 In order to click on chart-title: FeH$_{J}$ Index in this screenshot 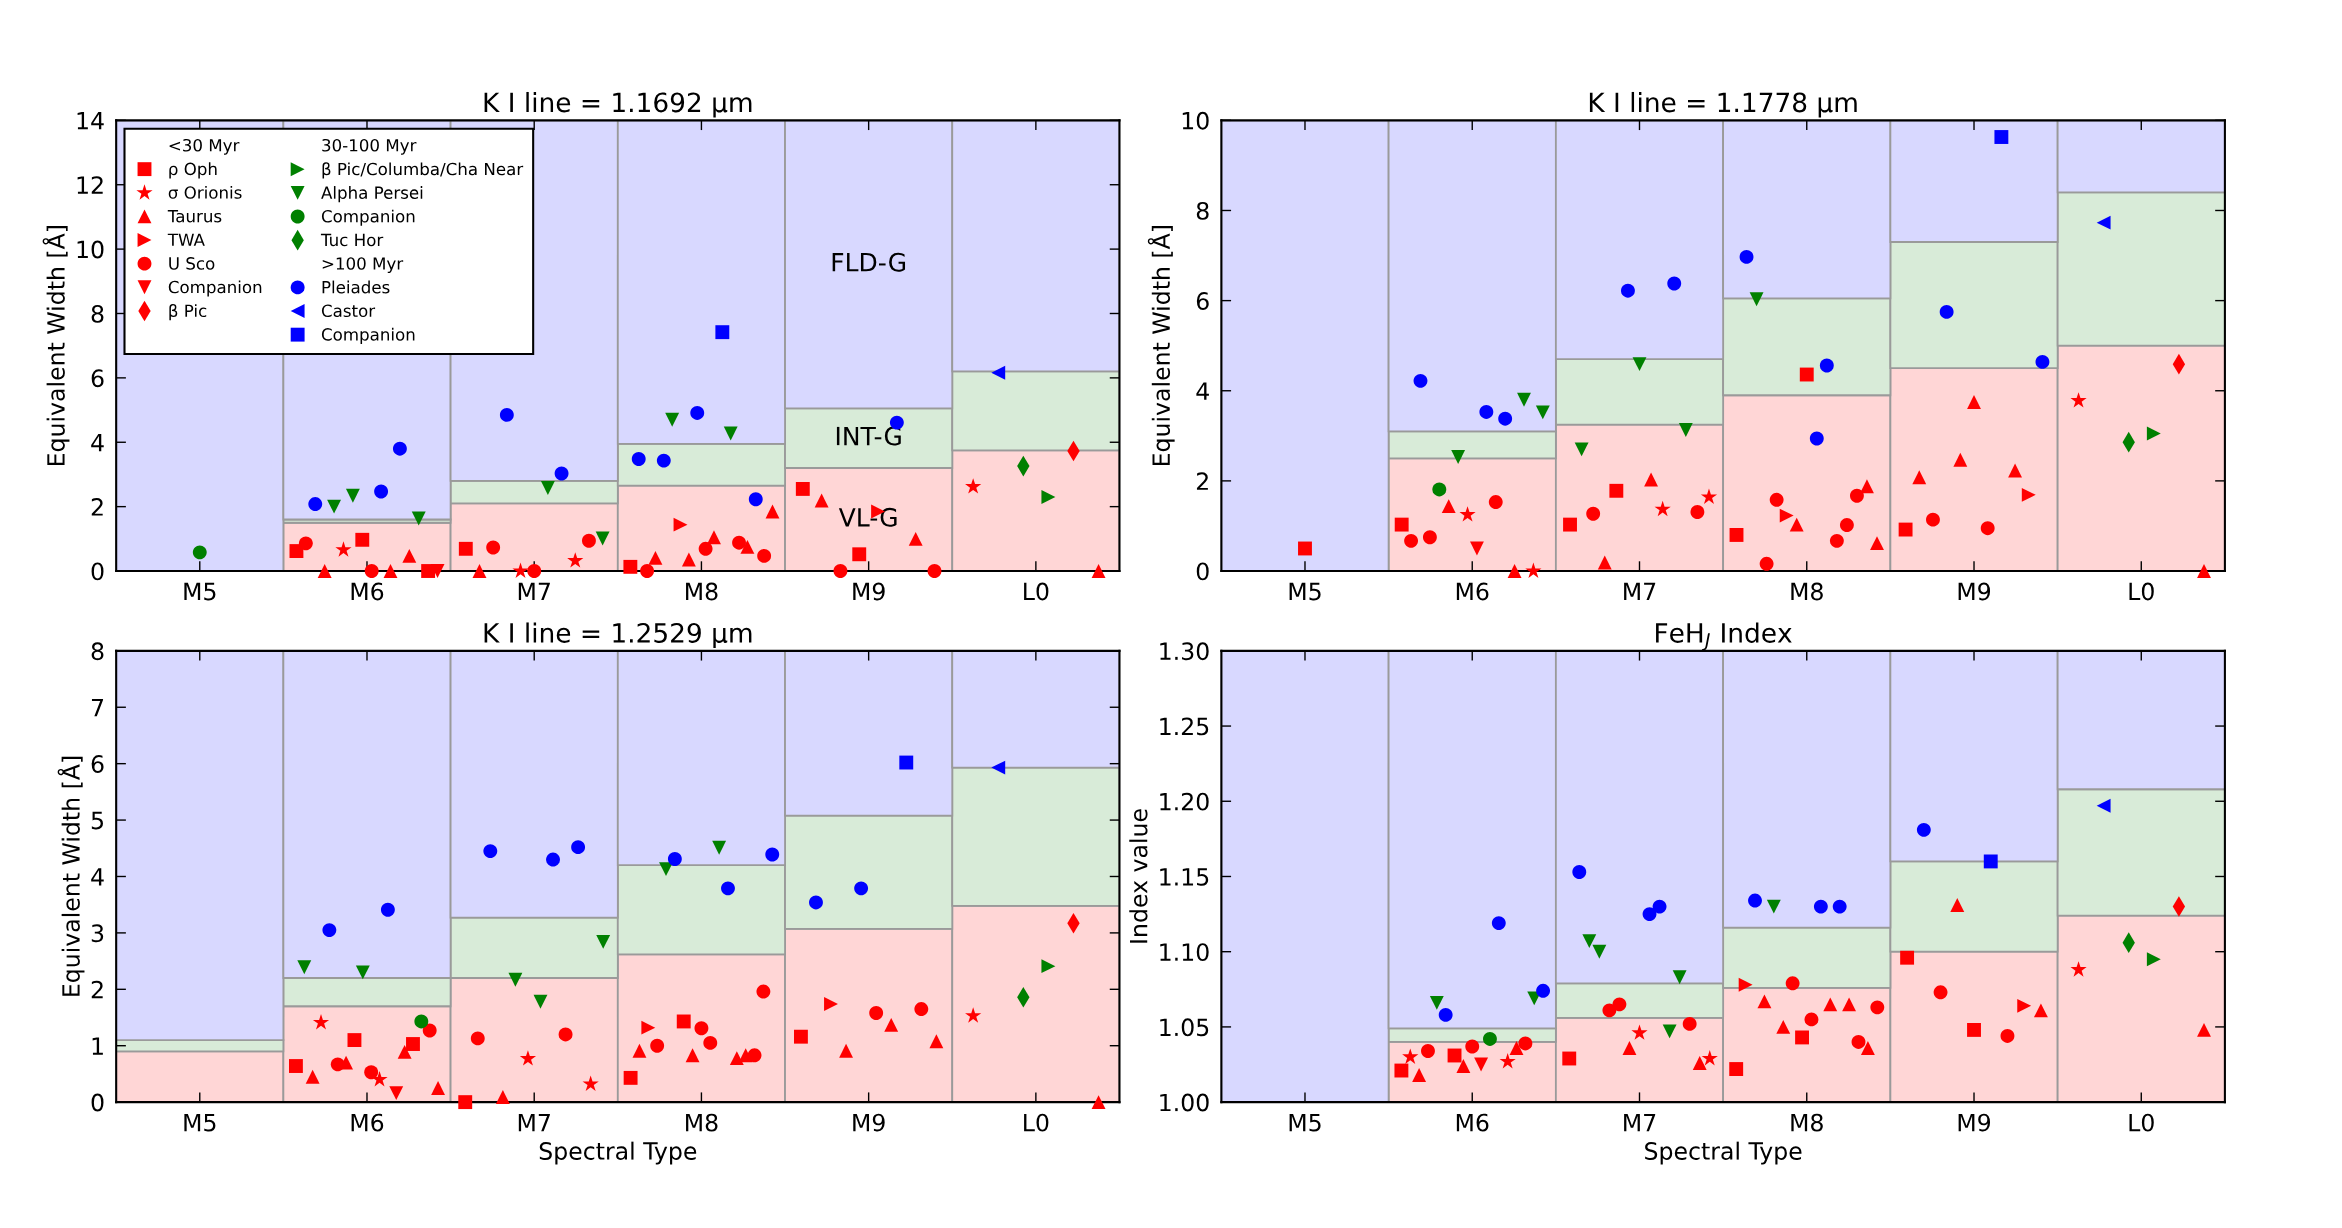, I will do `click(1724, 636)`.